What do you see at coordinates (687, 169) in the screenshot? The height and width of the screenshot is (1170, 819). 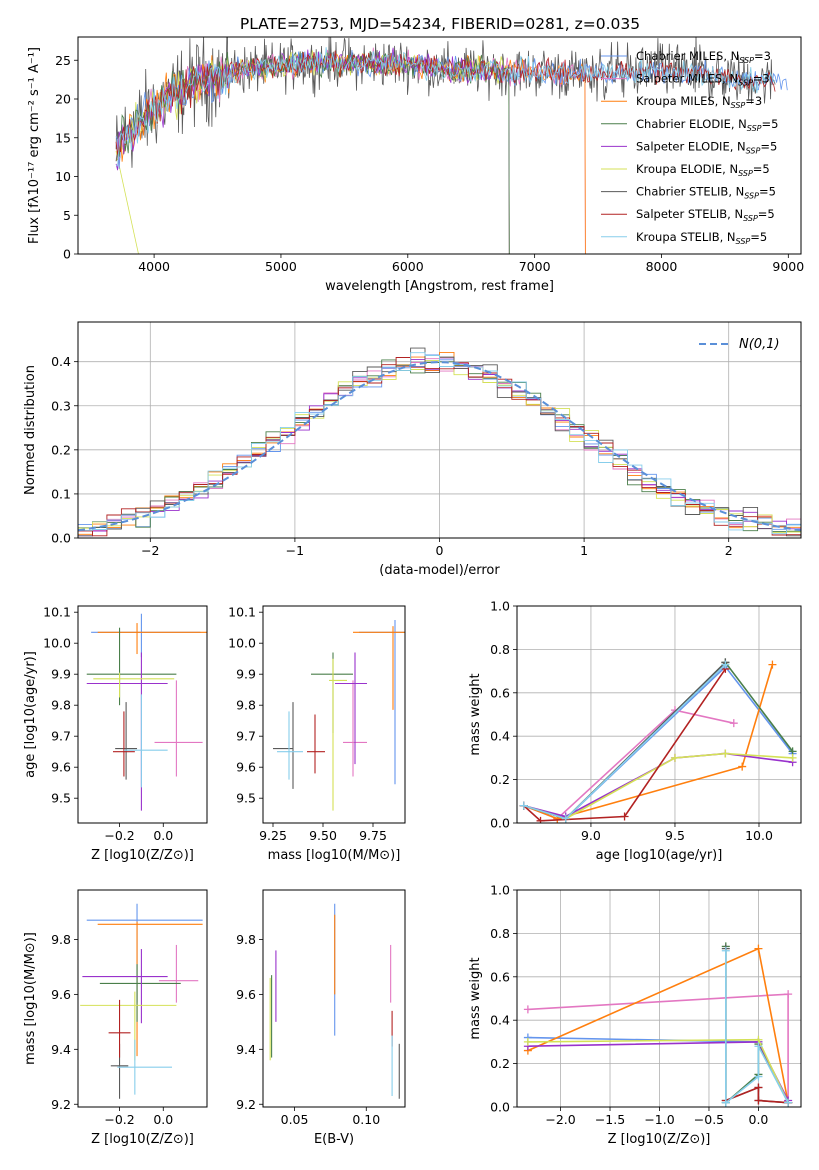 I see `legend-label-text: Kroupa ELODIE, N` at bounding box center [687, 169].